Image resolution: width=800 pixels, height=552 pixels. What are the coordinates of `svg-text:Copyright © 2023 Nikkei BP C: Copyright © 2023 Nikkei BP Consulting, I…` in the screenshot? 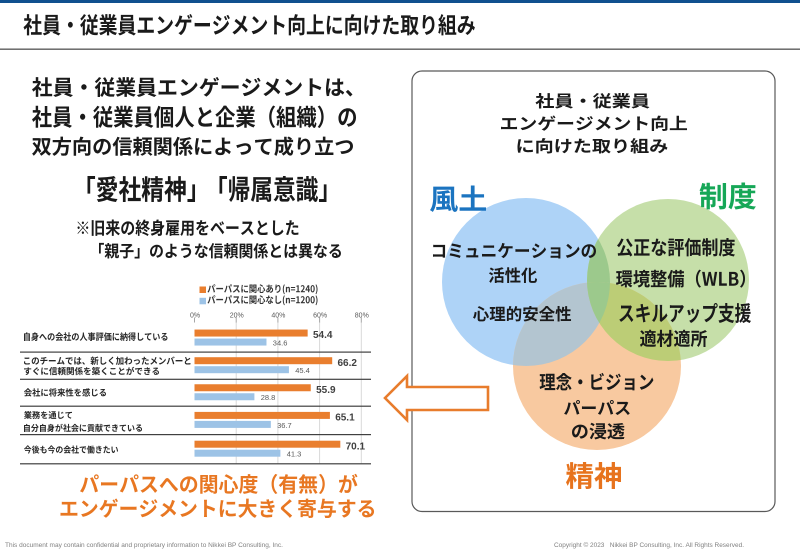 It's located at (649, 545).